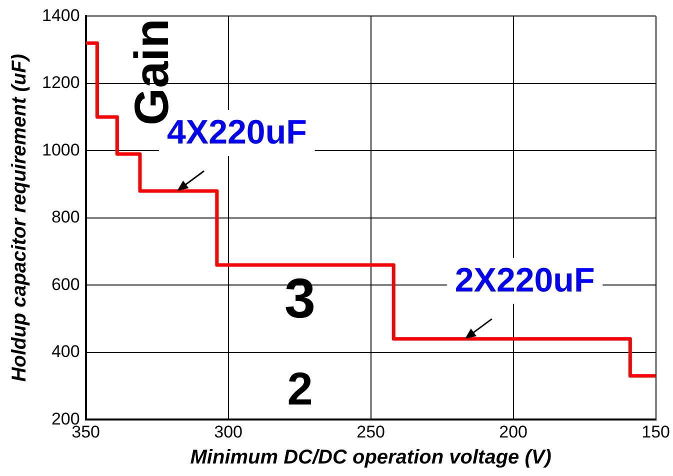 The width and height of the screenshot is (673, 476). What do you see at coordinates (371, 457) in the screenshot?
I see `x-axis-title: Minimum DC/DC operation voltage (V)` at bounding box center [371, 457].